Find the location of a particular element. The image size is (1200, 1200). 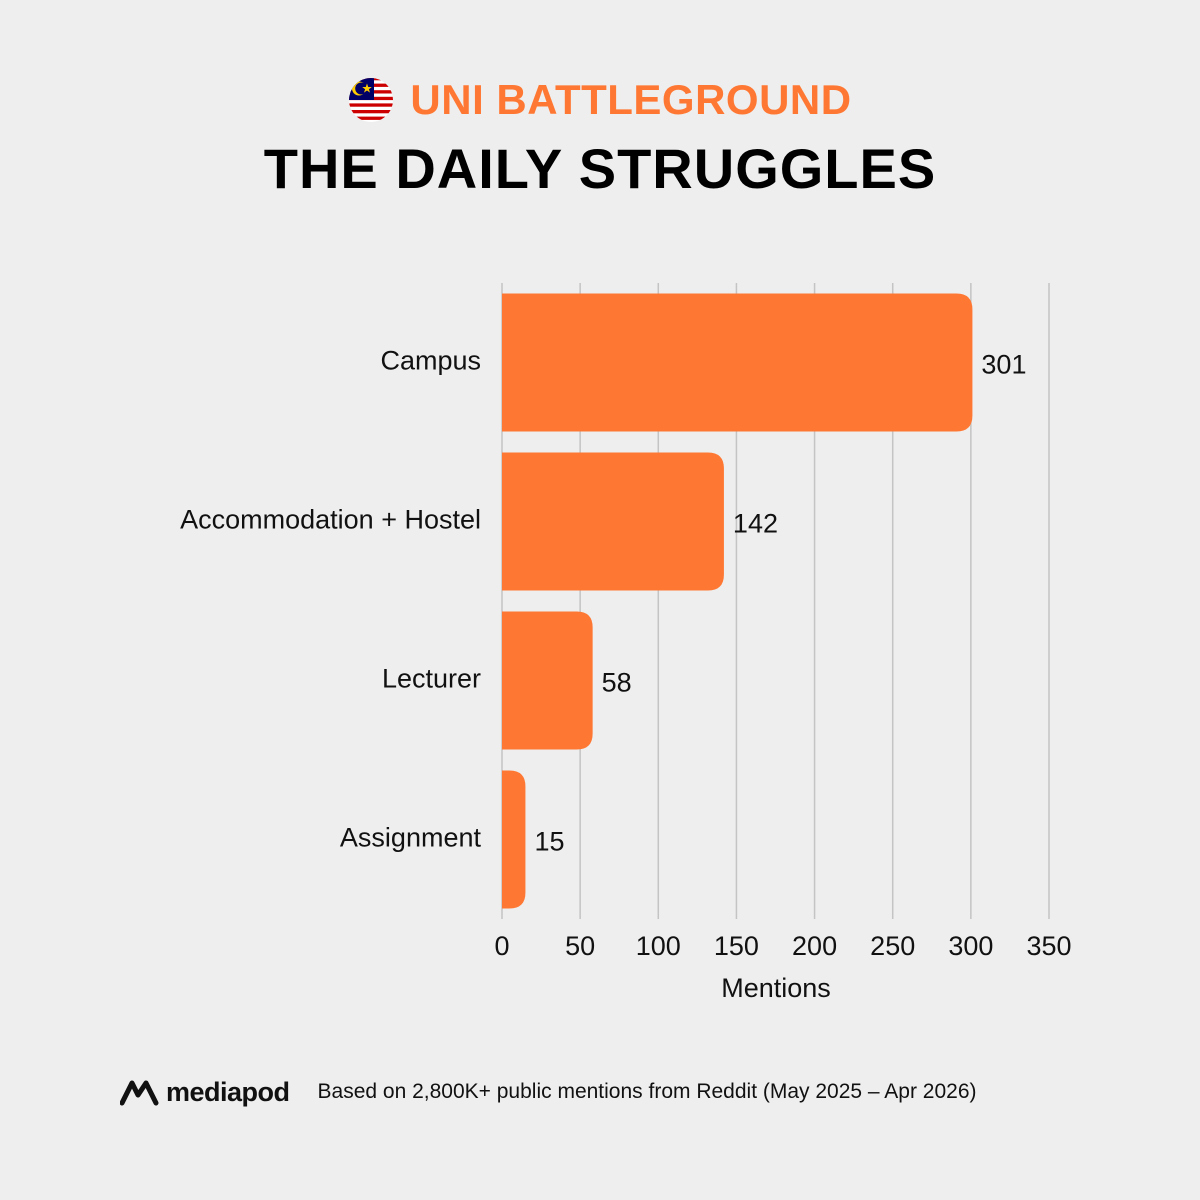

mediapod-logo-icon is located at coordinates (139, 1093).